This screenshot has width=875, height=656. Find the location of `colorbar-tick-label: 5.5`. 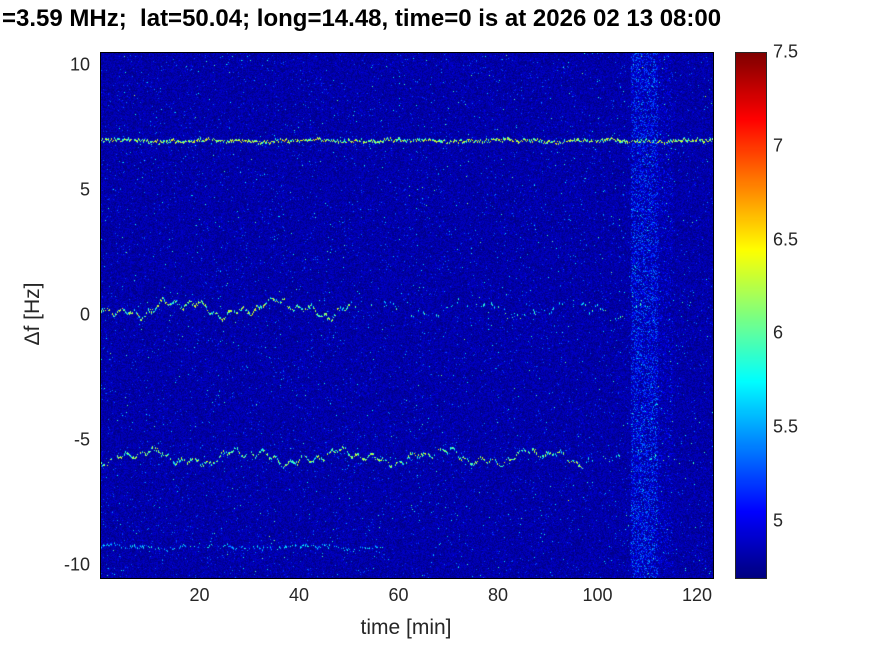

colorbar-tick-label: 5.5 is located at coordinates (786, 426).